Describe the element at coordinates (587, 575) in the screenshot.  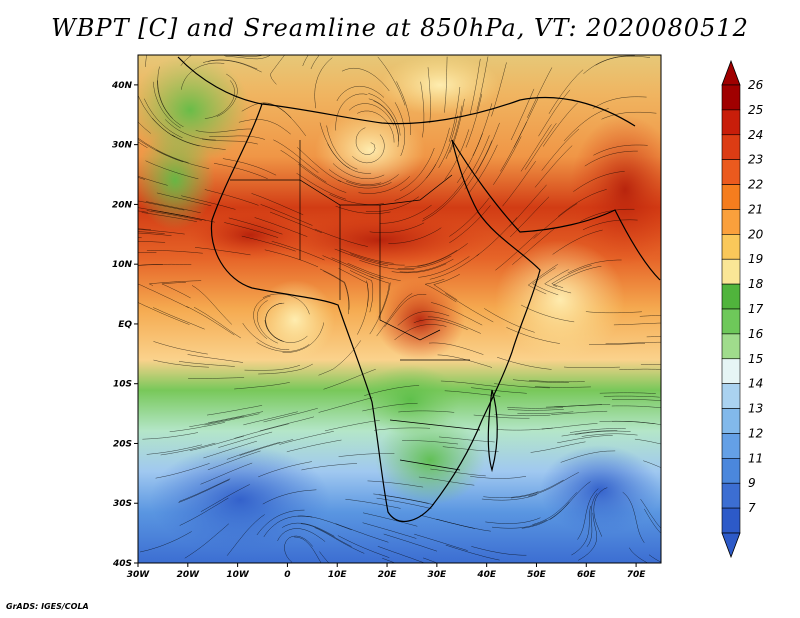
I see `lon-tick-label: 60E` at that location.